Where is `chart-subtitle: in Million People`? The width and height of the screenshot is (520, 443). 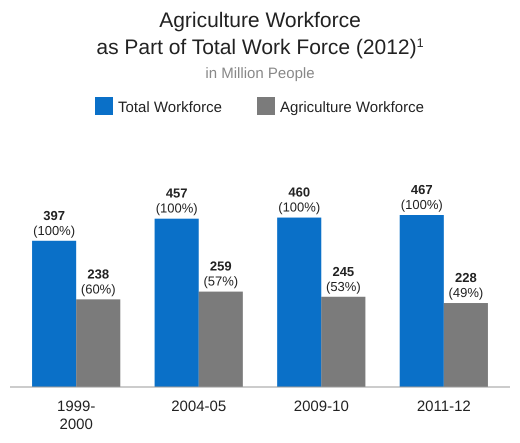 chart-subtitle: in Million People is located at coordinates (260, 73).